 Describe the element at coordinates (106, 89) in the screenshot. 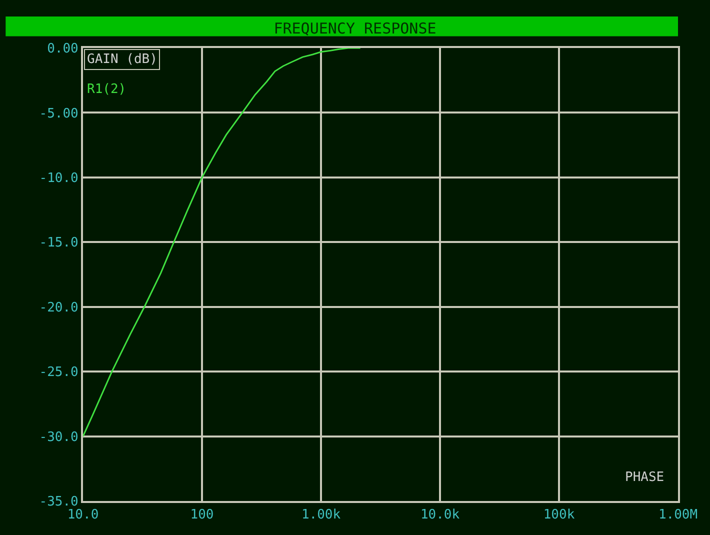

I see `text: R1(2)` at that location.